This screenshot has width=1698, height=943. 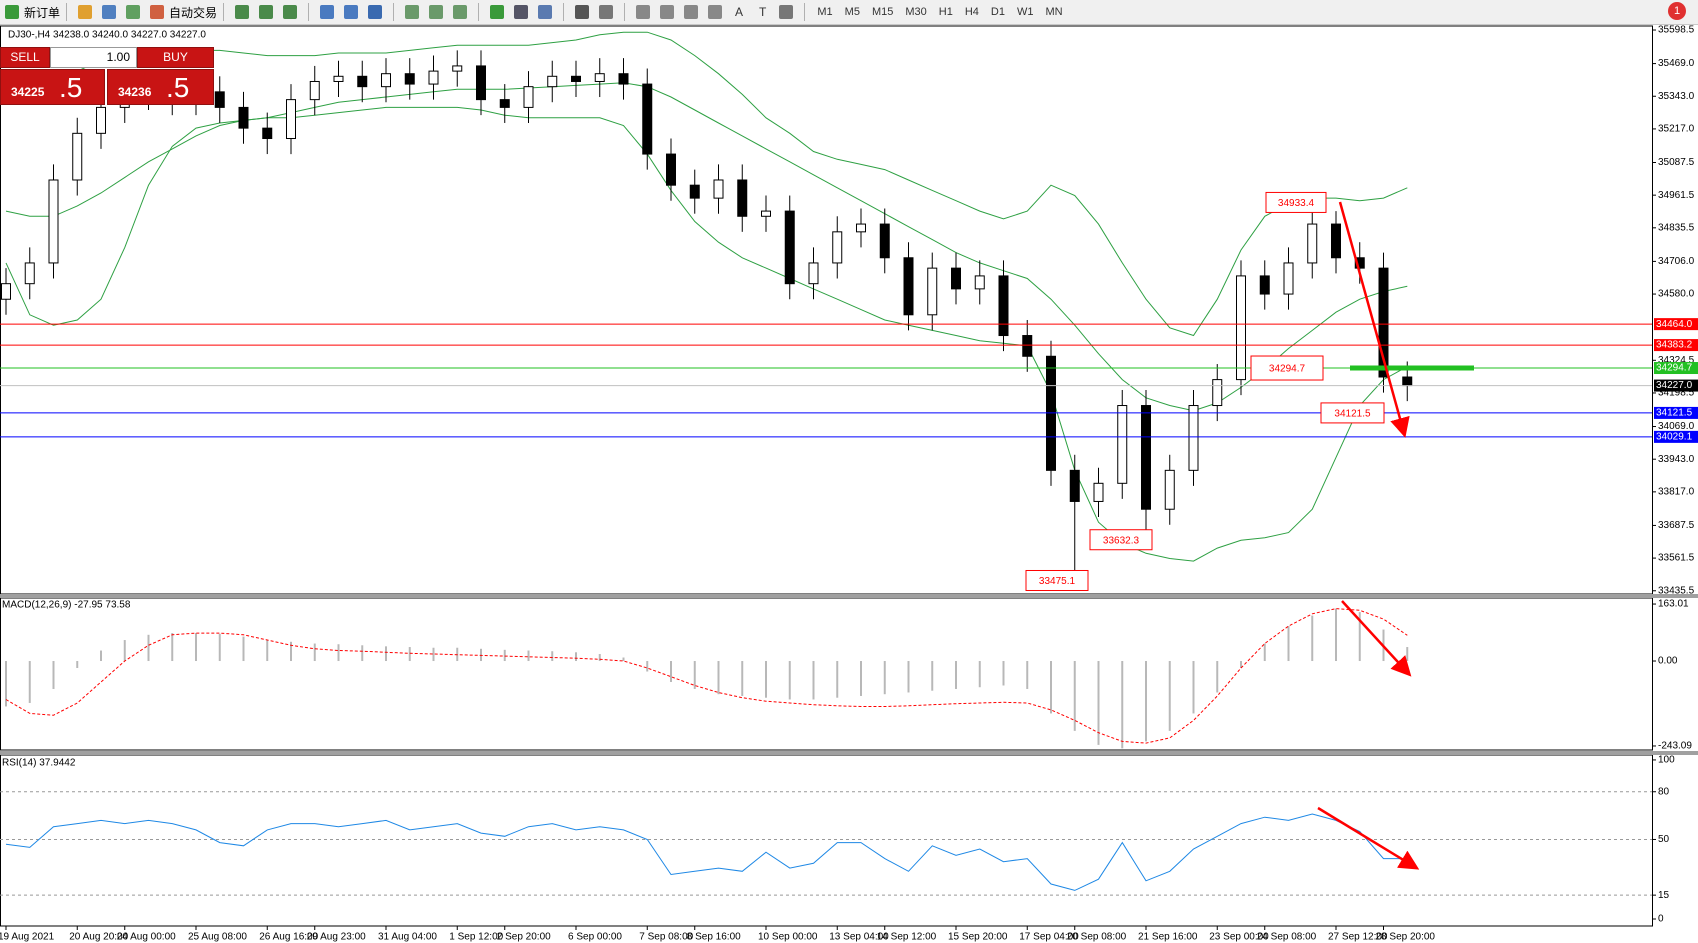 What do you see at coordinates (788, 937) in the screenshot?
I see `x-tick-label: 10 Sep 00:00` at bounding box center [788, 937].